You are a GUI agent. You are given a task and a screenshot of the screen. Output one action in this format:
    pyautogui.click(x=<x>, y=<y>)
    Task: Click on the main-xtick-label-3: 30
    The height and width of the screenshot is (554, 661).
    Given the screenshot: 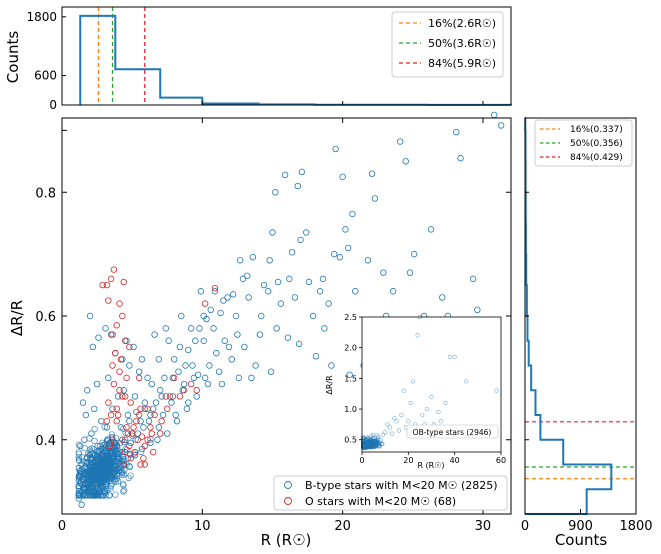 What is the action you would take?
    pyautogui.click(x=483, y=526)
    